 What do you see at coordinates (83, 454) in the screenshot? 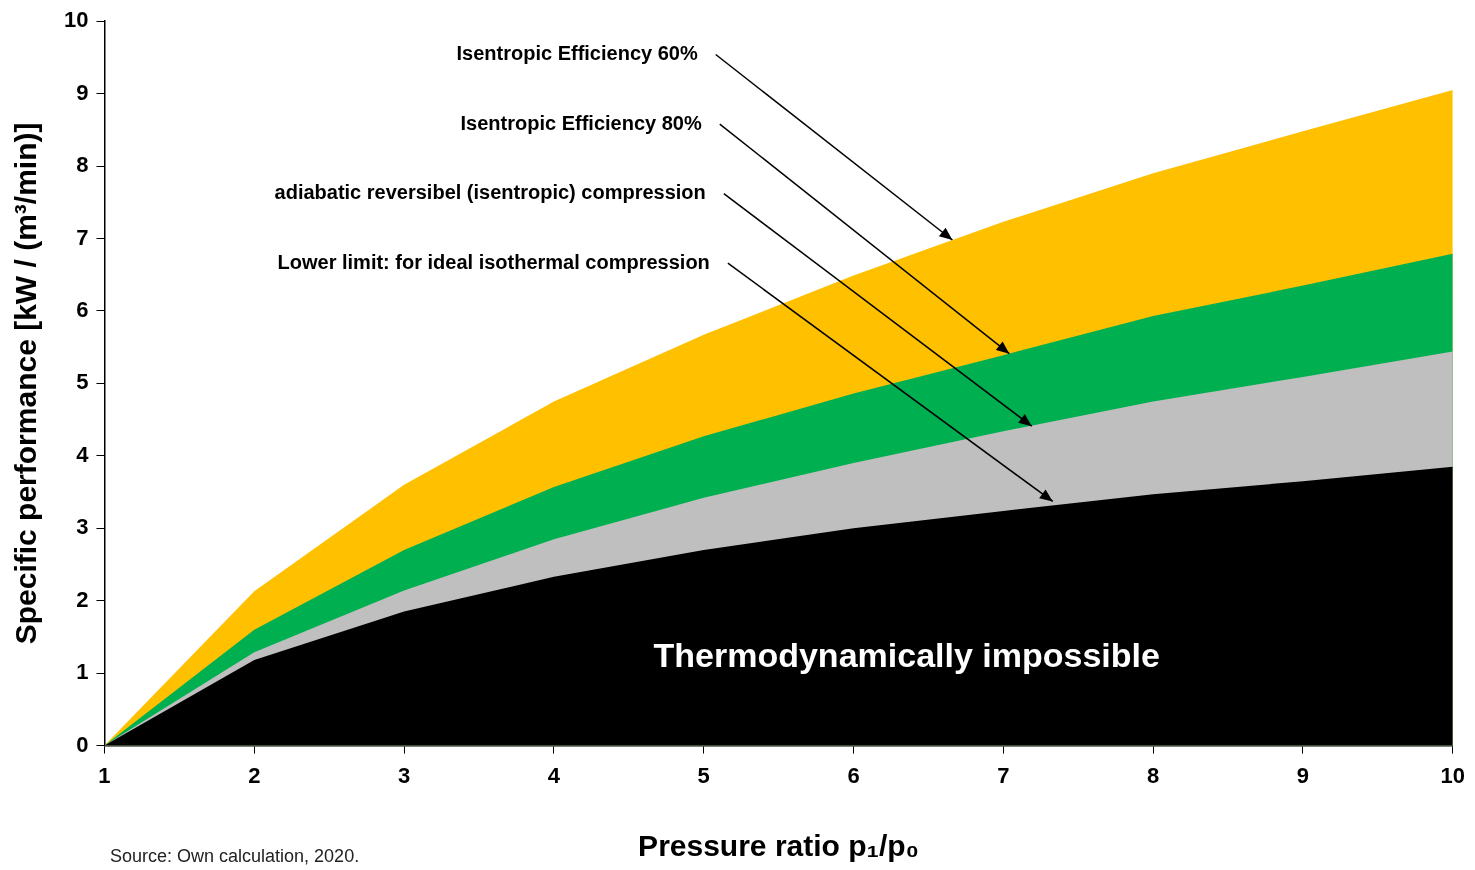
I see `y-tick-label: 4` at bounding box center [83, 454].